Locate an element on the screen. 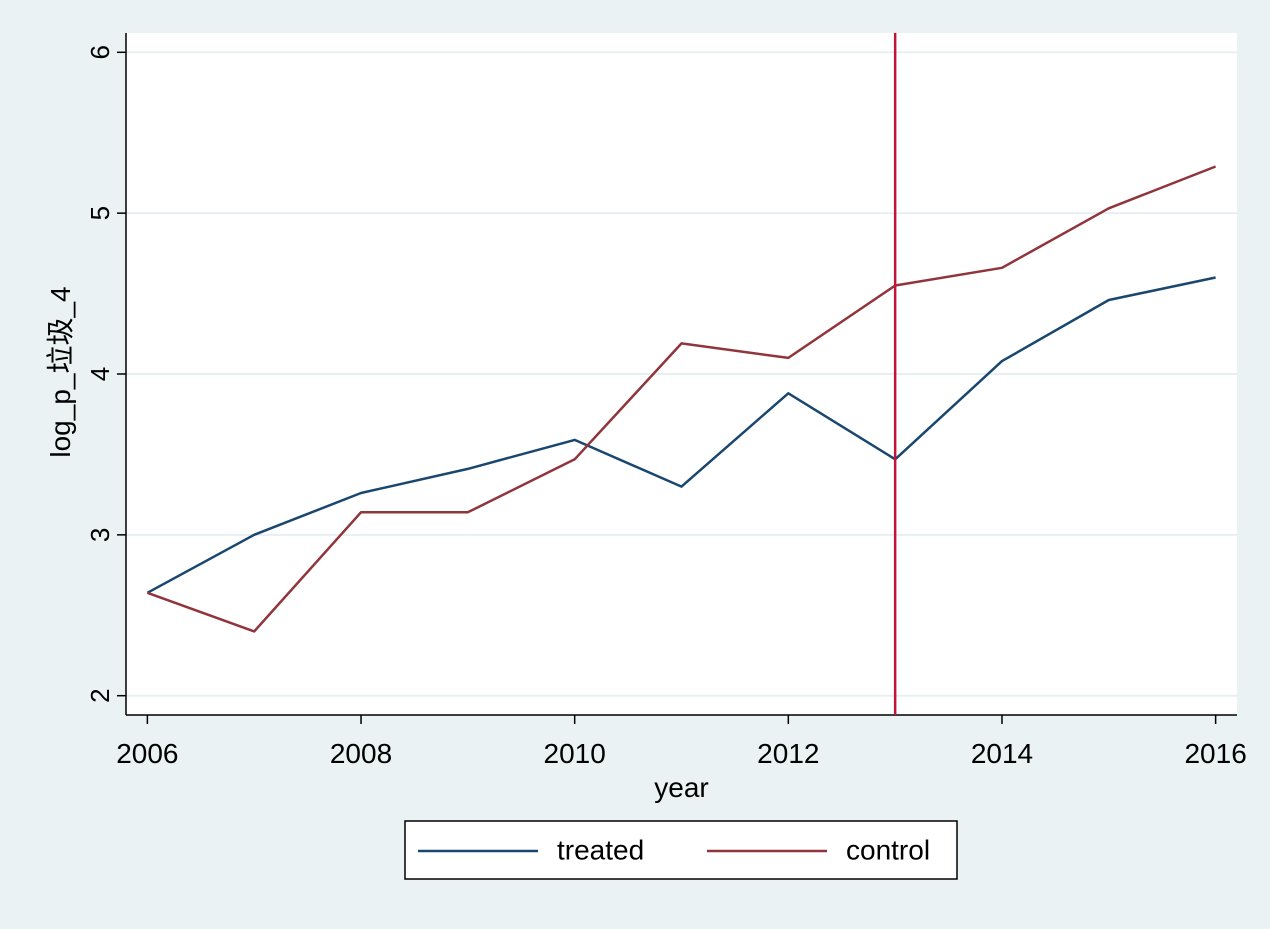  y-axis-label: log_p_垃圾_4 is located at coordinates (60, 371).